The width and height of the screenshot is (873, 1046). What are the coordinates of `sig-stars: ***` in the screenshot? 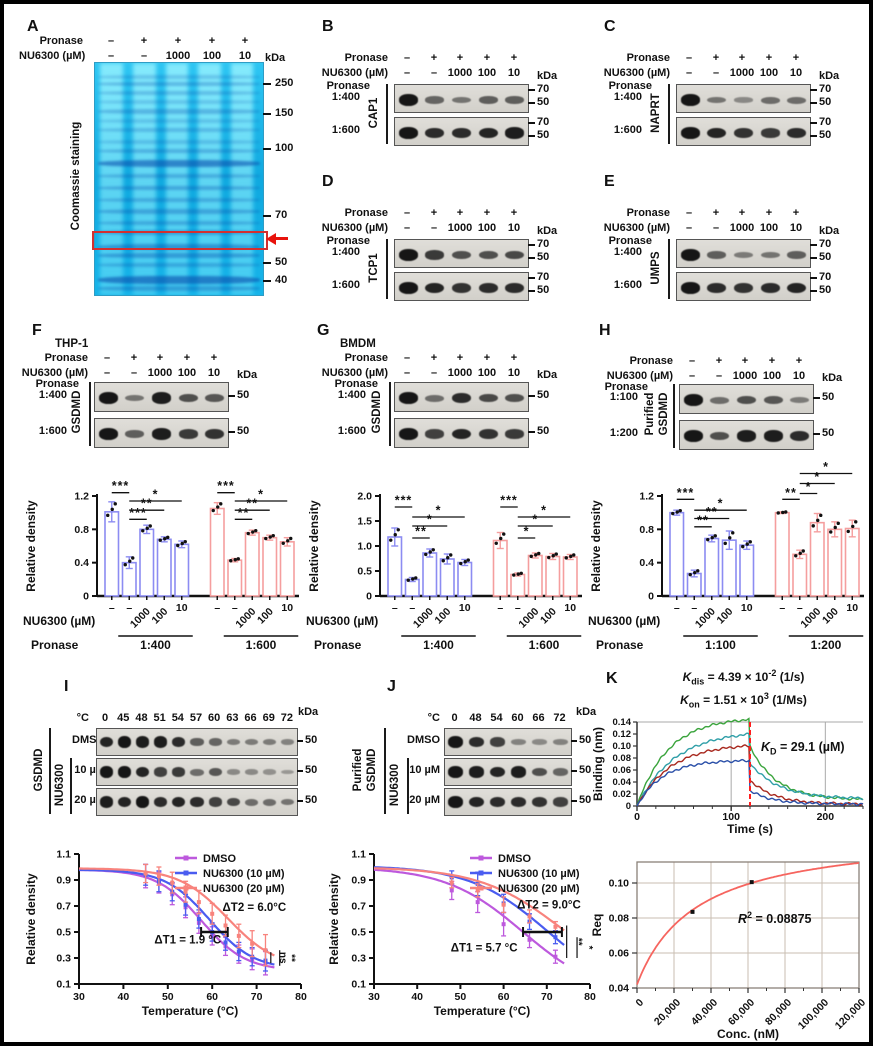 It's located at (686, 493).